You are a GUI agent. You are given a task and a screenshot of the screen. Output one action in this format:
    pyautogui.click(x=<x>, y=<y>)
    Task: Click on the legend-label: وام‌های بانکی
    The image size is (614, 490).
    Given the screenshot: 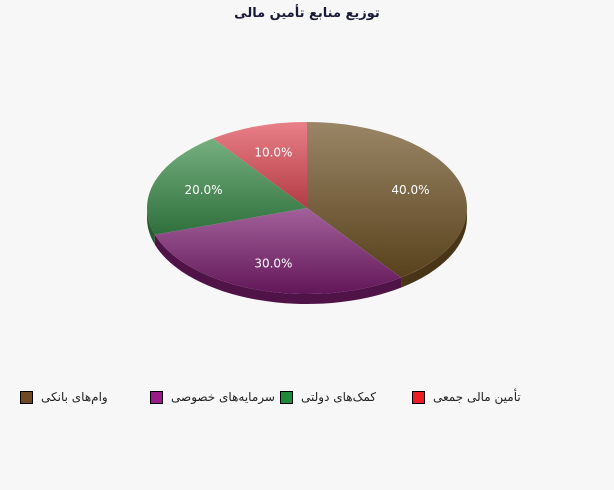 What is the action you would take?
    pyautogui.click(x=74, y=397)
    